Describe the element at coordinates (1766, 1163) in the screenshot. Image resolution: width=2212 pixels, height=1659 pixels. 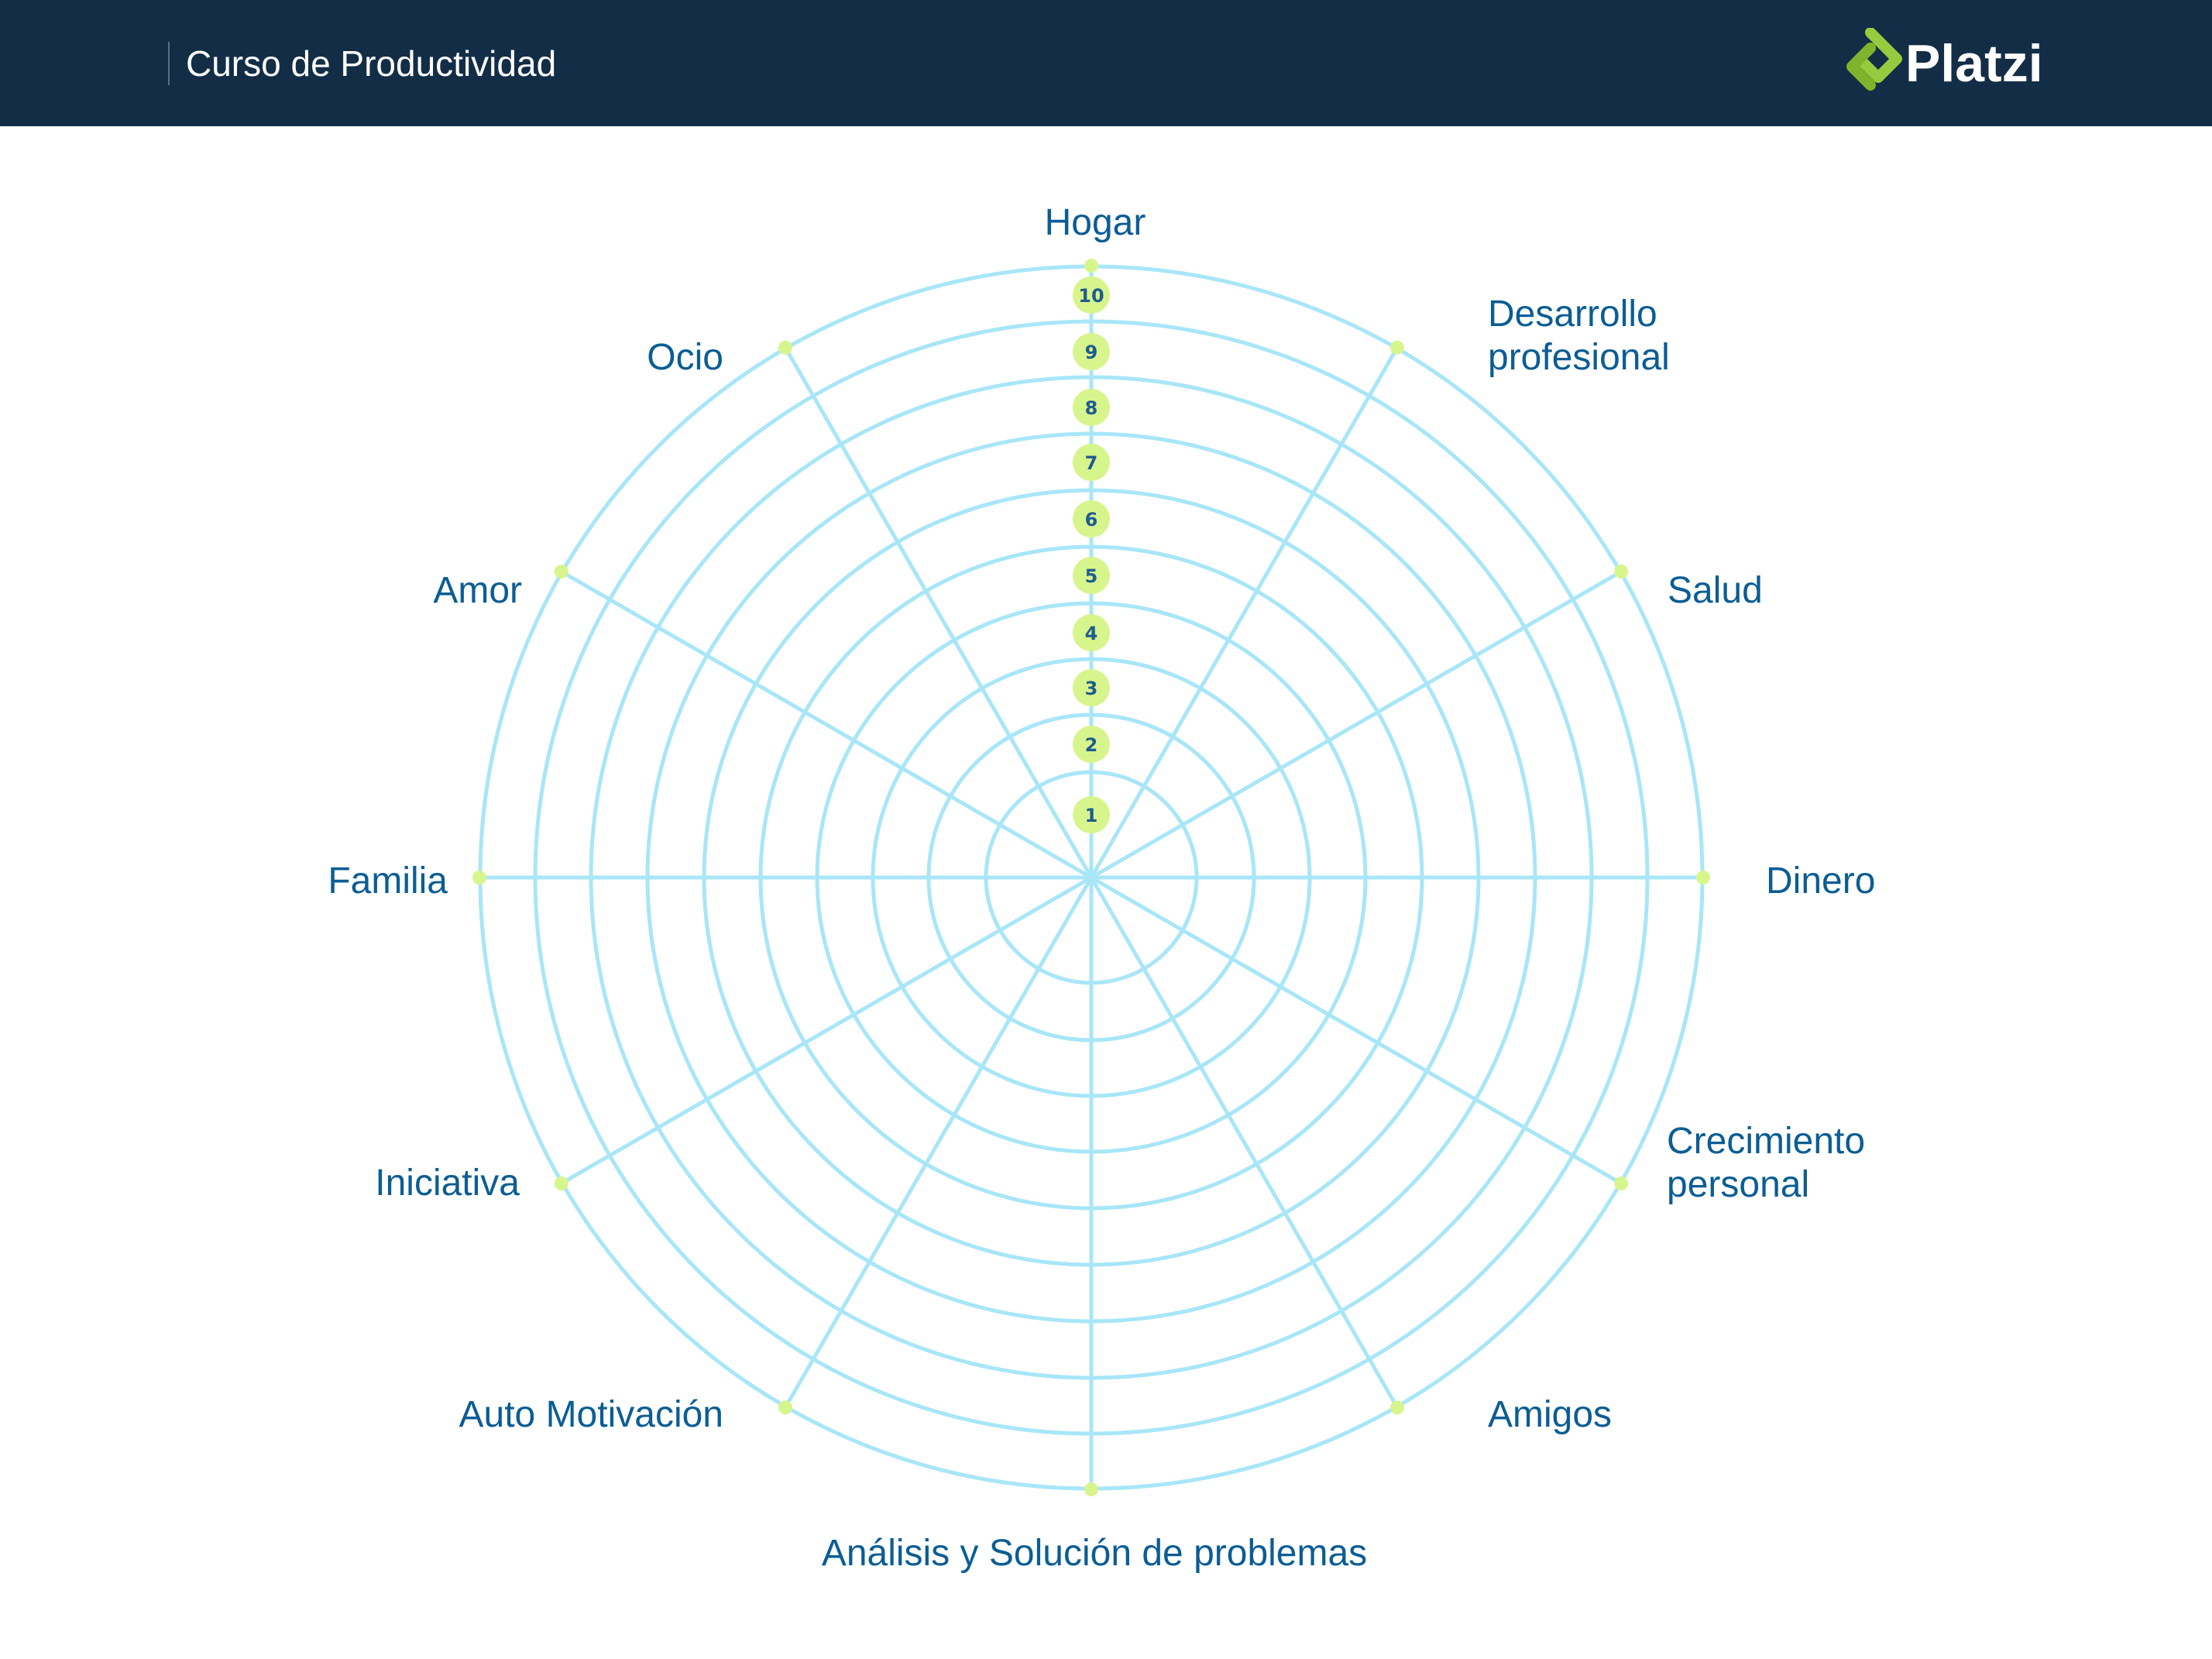
I see `axis-label: Crecimiento personal` at that location.